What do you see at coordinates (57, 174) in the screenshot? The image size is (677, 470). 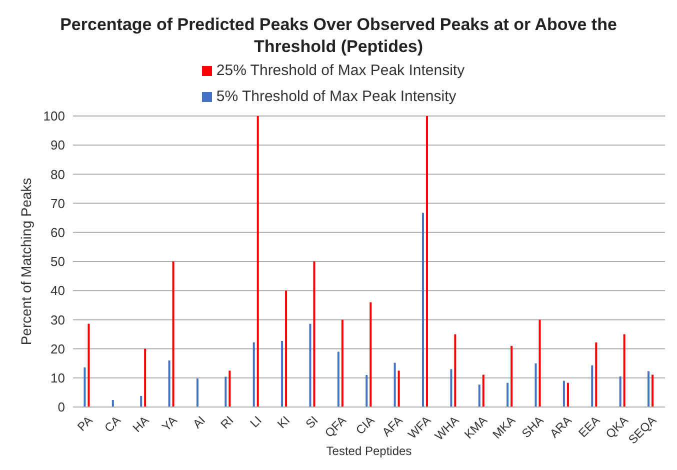 I see `y-tick-label: 80` at bounding box center [57, 174].